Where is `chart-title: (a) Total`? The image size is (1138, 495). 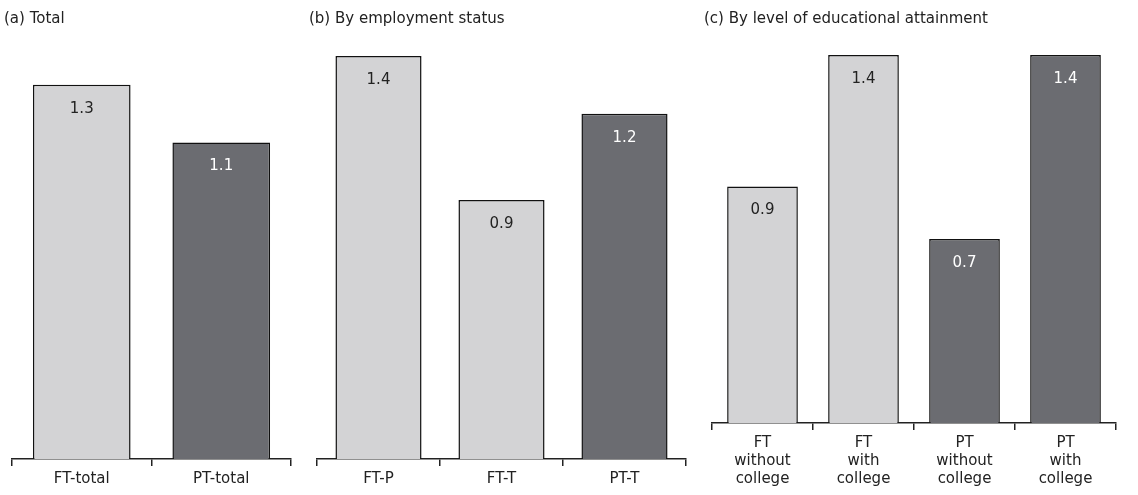 chart-title: (a) Total is located at coordinates (35, 18).